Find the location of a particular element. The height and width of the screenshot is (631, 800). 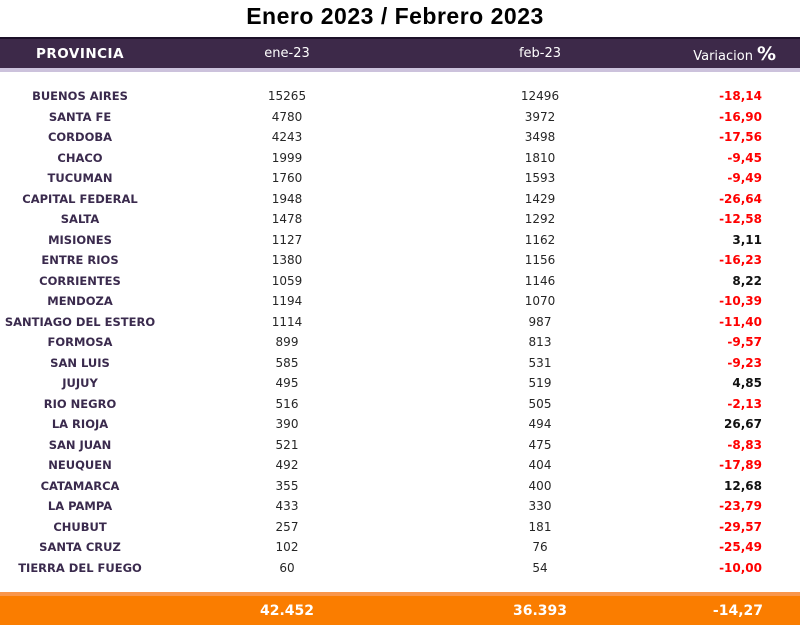

feb-value: 1146 is located at coordinates (540, 280).